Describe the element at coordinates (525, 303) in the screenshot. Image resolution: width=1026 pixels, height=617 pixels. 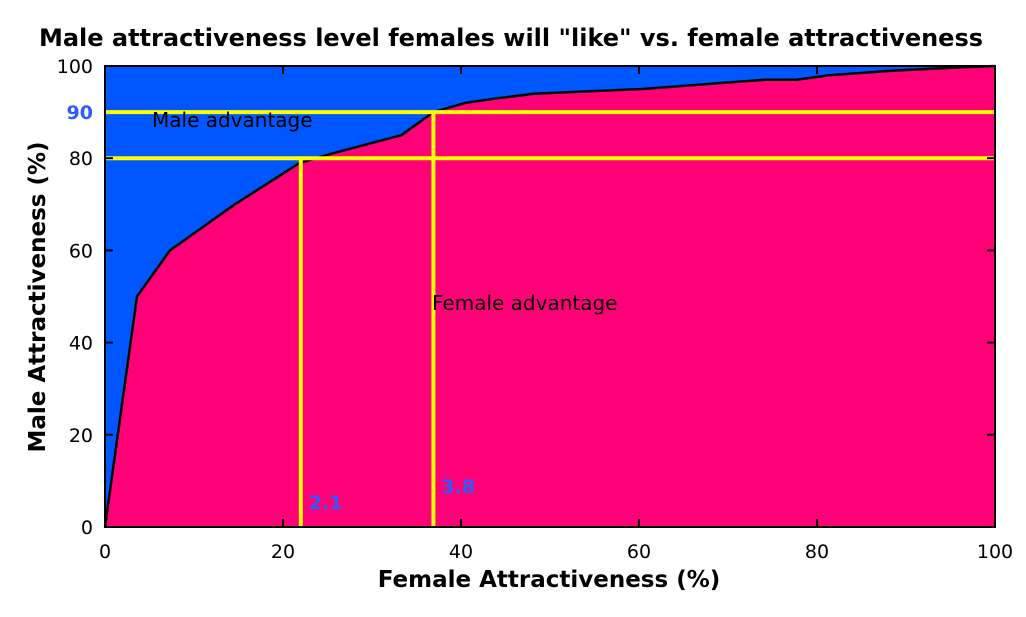
I see `region-label-female-advantage: Female advantage` at that location.